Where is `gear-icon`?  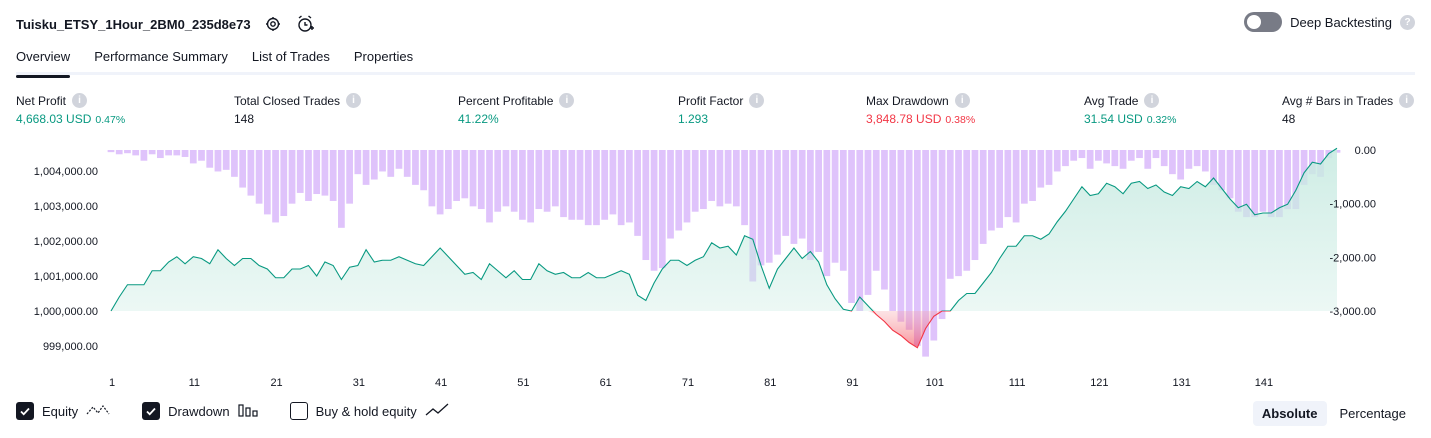 gear-icon is located at coordinates (273, 24).